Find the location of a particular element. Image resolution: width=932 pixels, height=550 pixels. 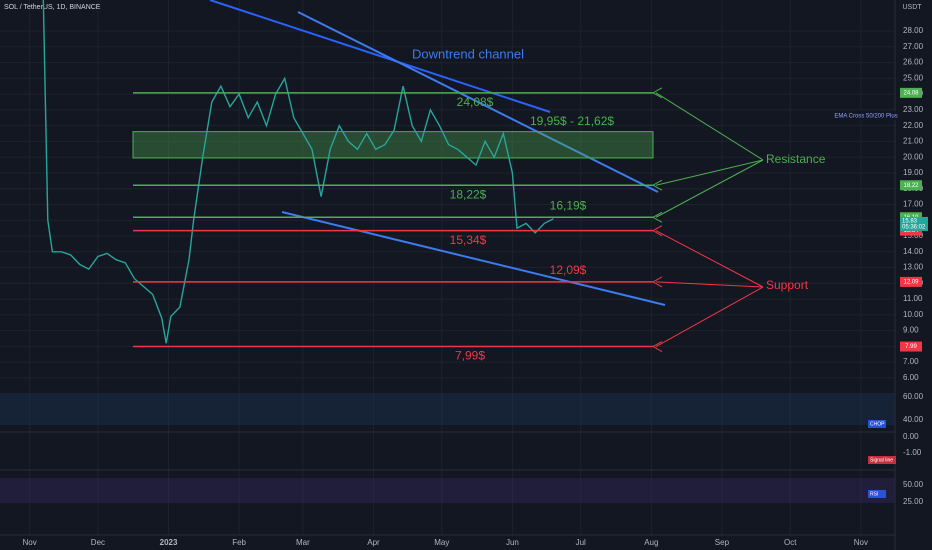

level-label: 7,99$ is located at coordinates (470, 356).